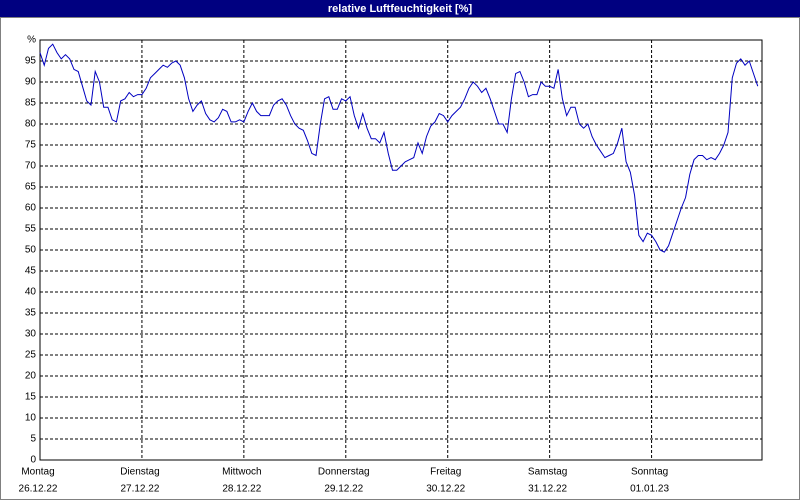 This screenshot has height=500, width=800. I want to click on x-tick-date: 29.12.22, so click(343, 489).